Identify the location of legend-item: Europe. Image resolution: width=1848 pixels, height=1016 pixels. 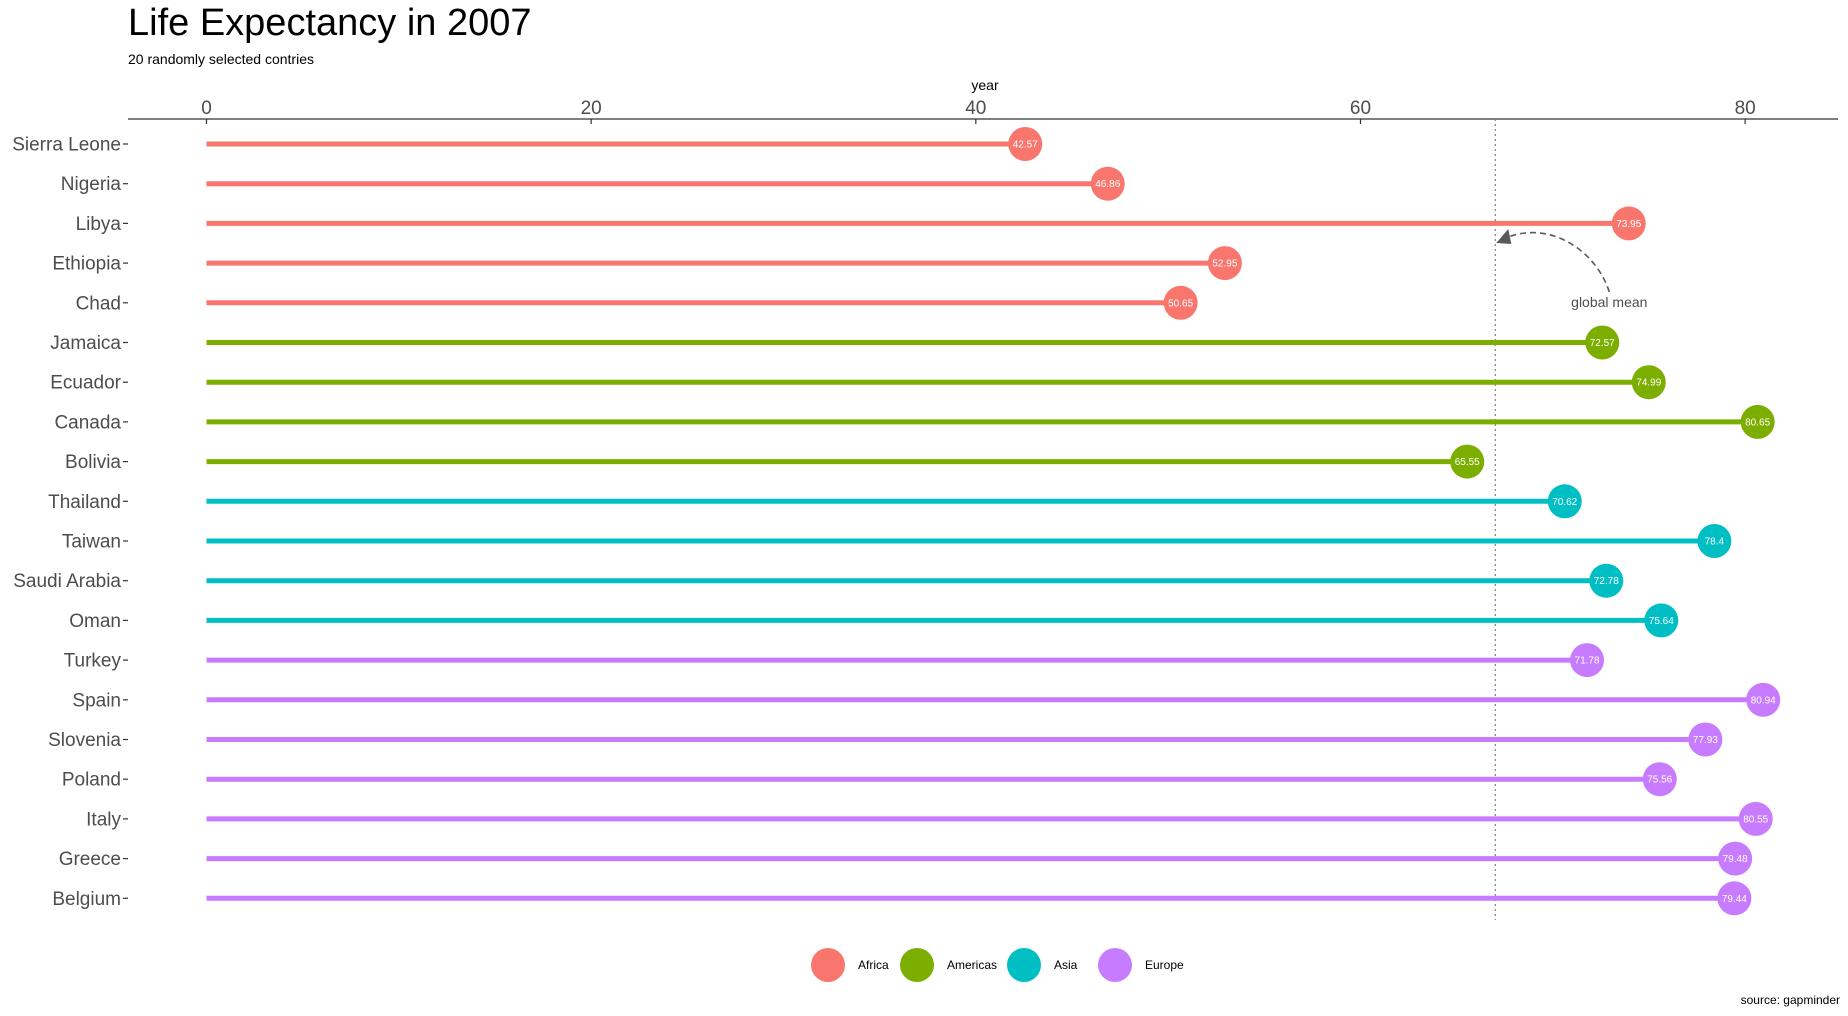
(1141, 965).